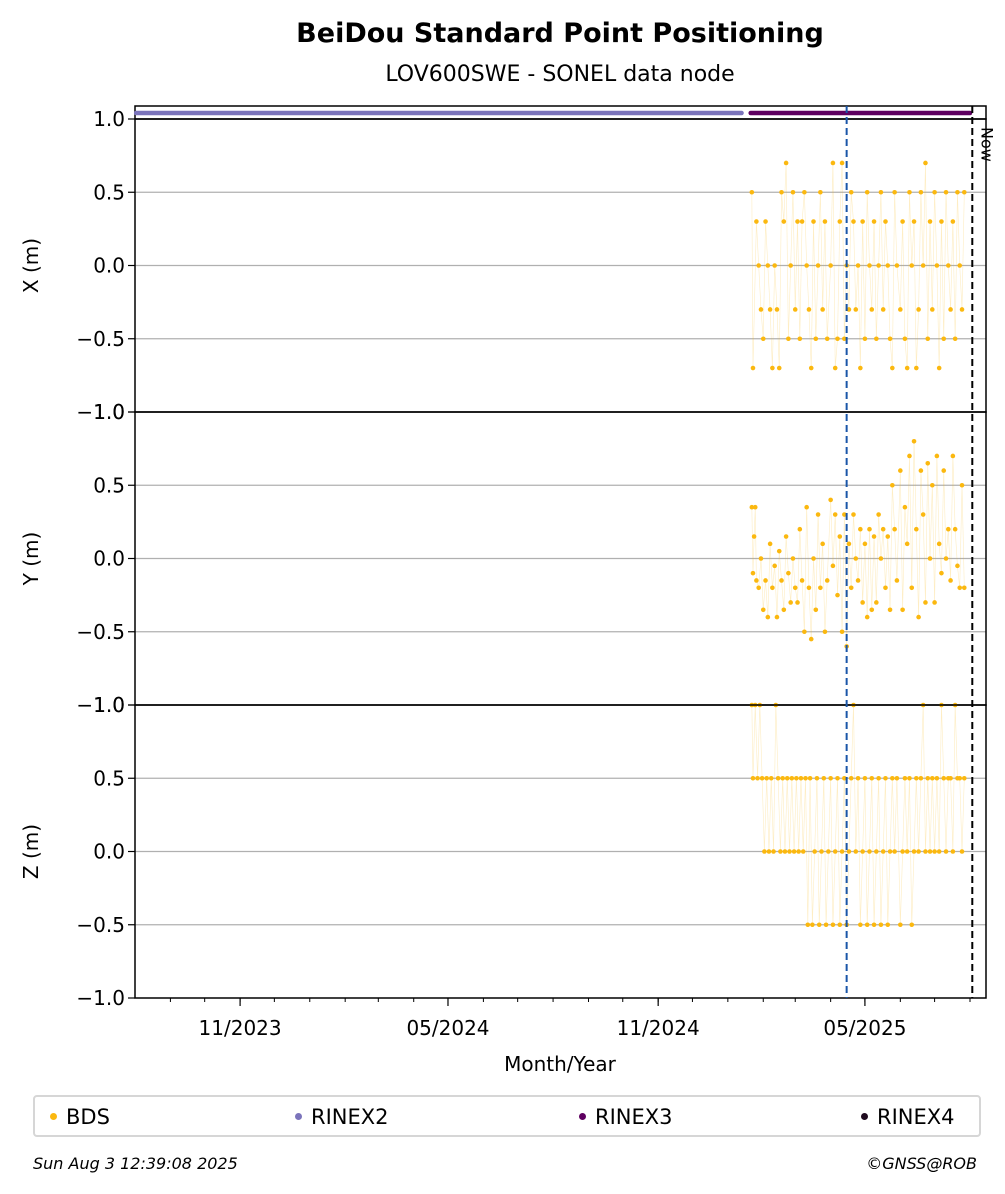 This screenshot has width=1005, height=1194. Describe the element at coordinates (560, 33) in the screenshot. I see `chart-title: BeiDou Standard Point Positioning` at that location.